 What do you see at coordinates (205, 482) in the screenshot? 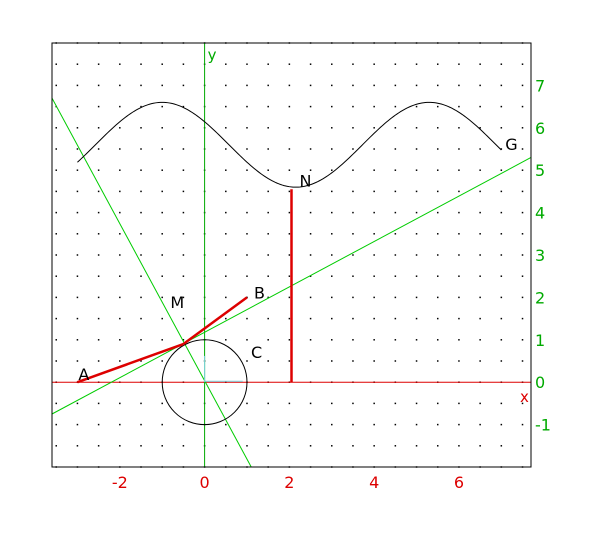
I see `x-tick-label: 0` at bounding box center [205, 482].